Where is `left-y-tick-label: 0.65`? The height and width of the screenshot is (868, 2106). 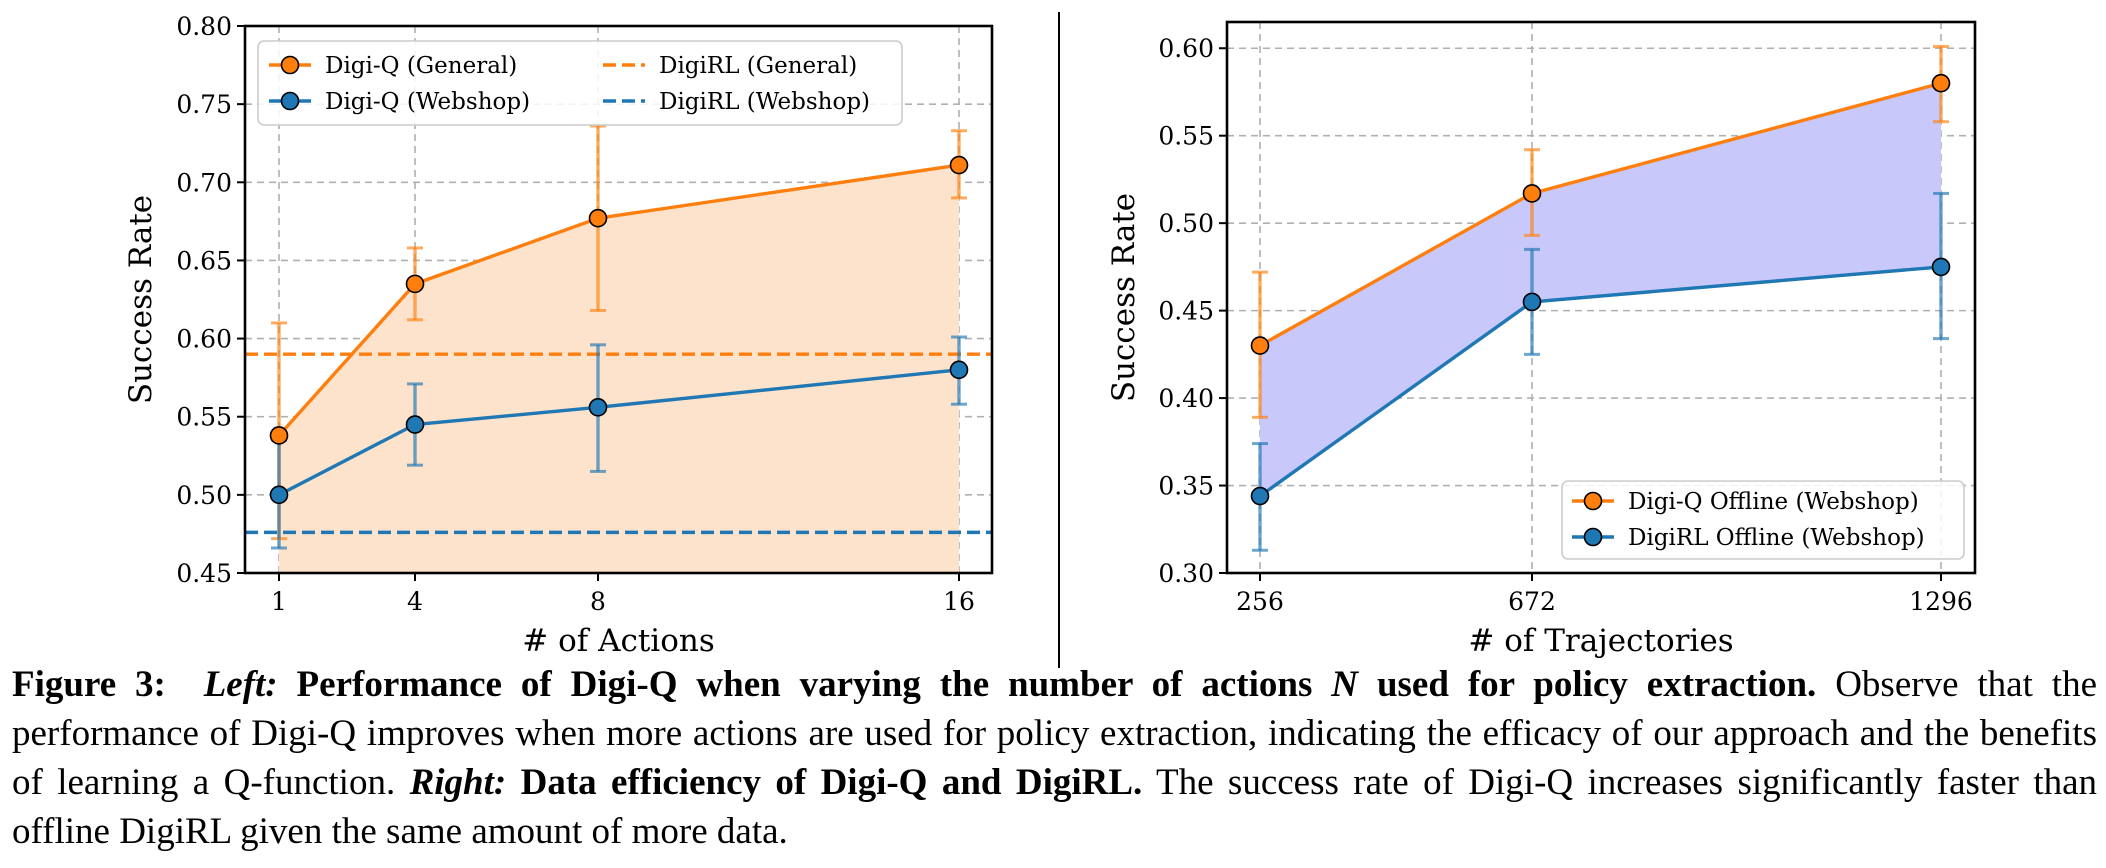 left-y-tick-label: 0.65 is located at coordinates (204, 260).